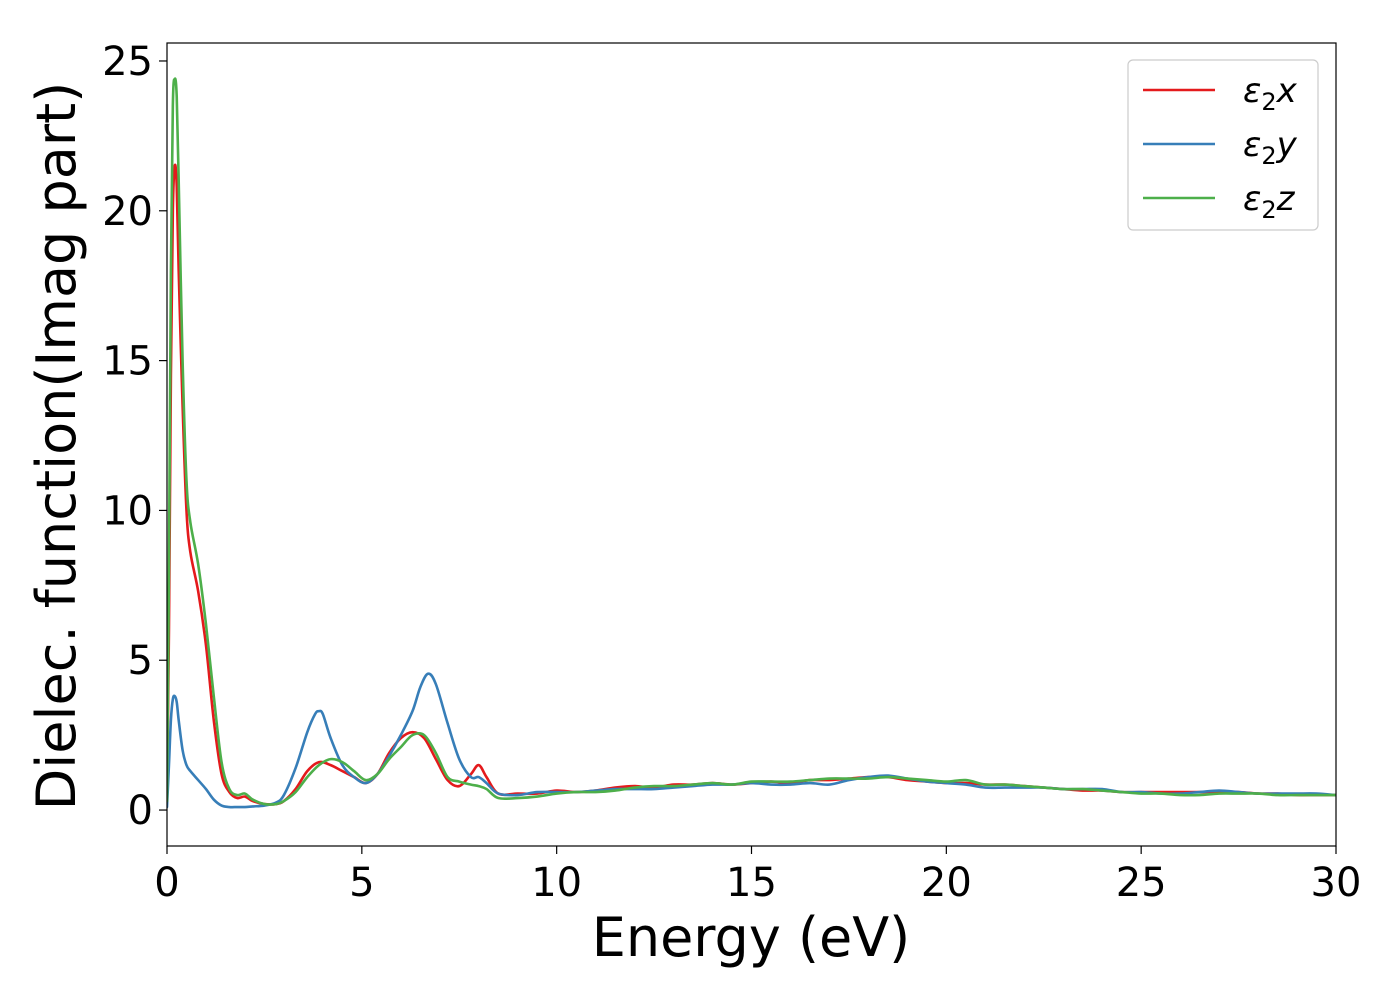 The image size is (1400, 1000). What do you see at coordinates (1269, 201) in the screenshot?
I see `legend-label-z: ε2z` at bounding box center [1269, 201].